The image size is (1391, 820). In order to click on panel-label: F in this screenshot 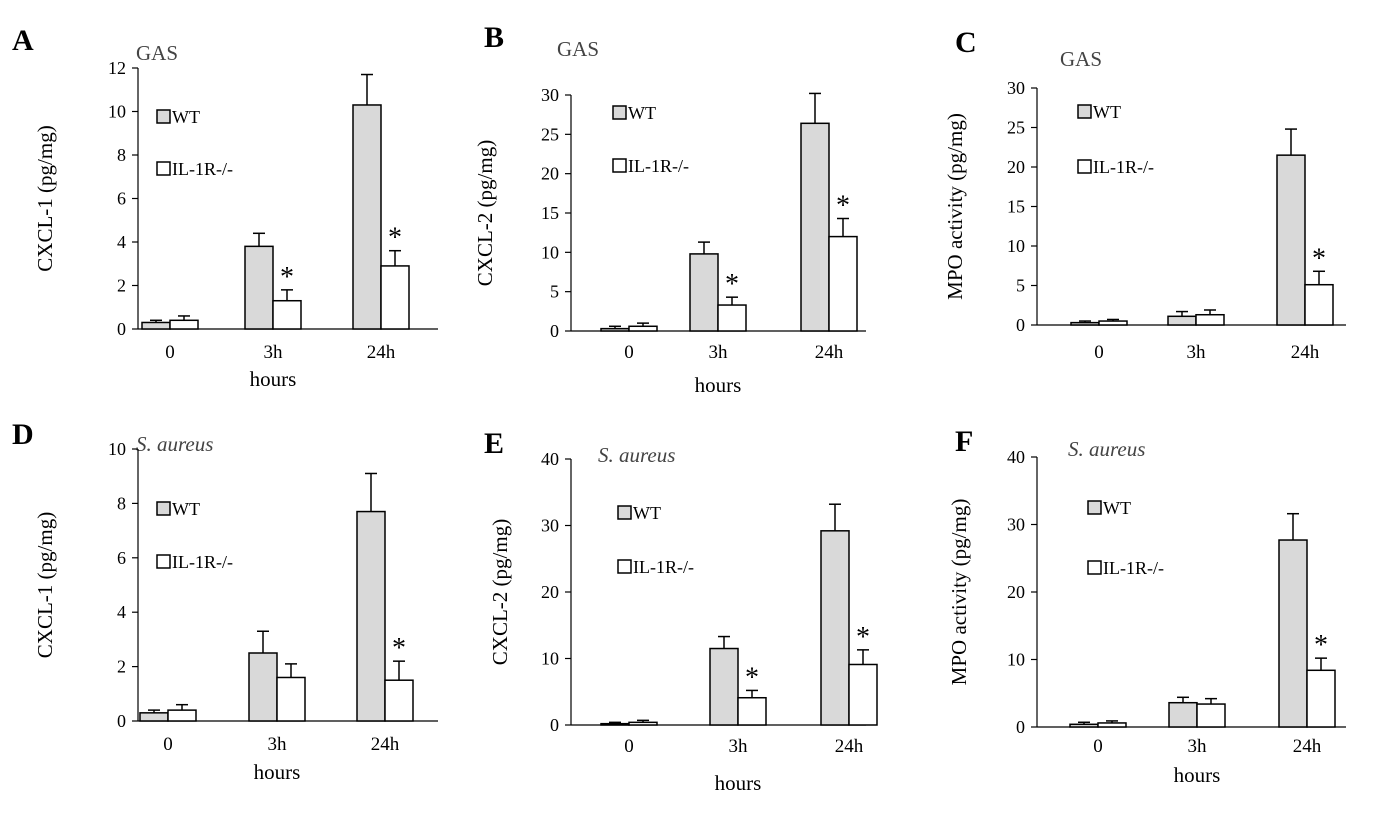, I will do `click(964, 441)`.